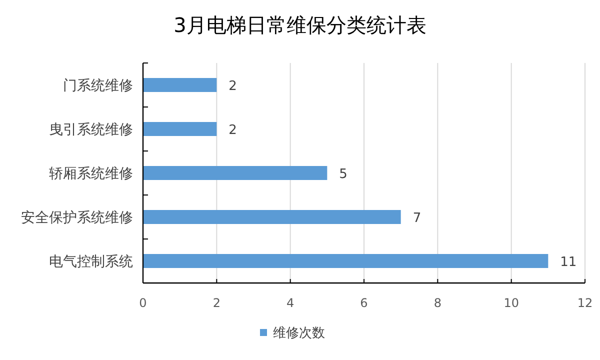  I want to click on x-tick-label: 10, so click(511, 303).